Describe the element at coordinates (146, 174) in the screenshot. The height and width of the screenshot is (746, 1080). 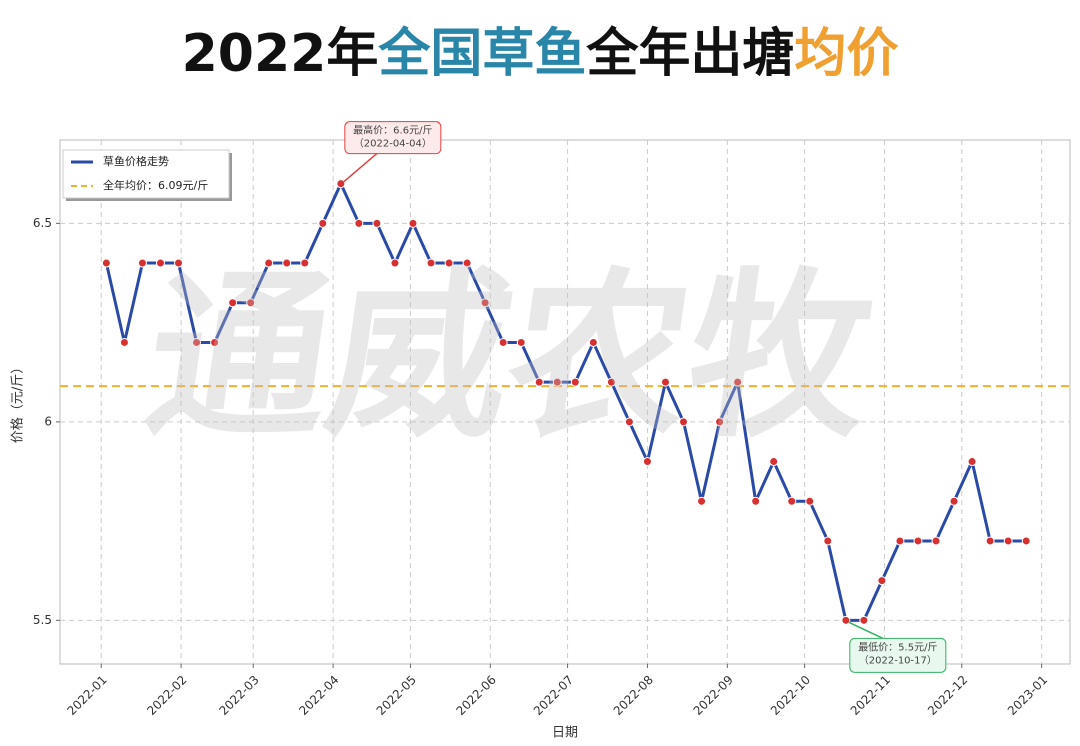
I see `legend-box` at that location.